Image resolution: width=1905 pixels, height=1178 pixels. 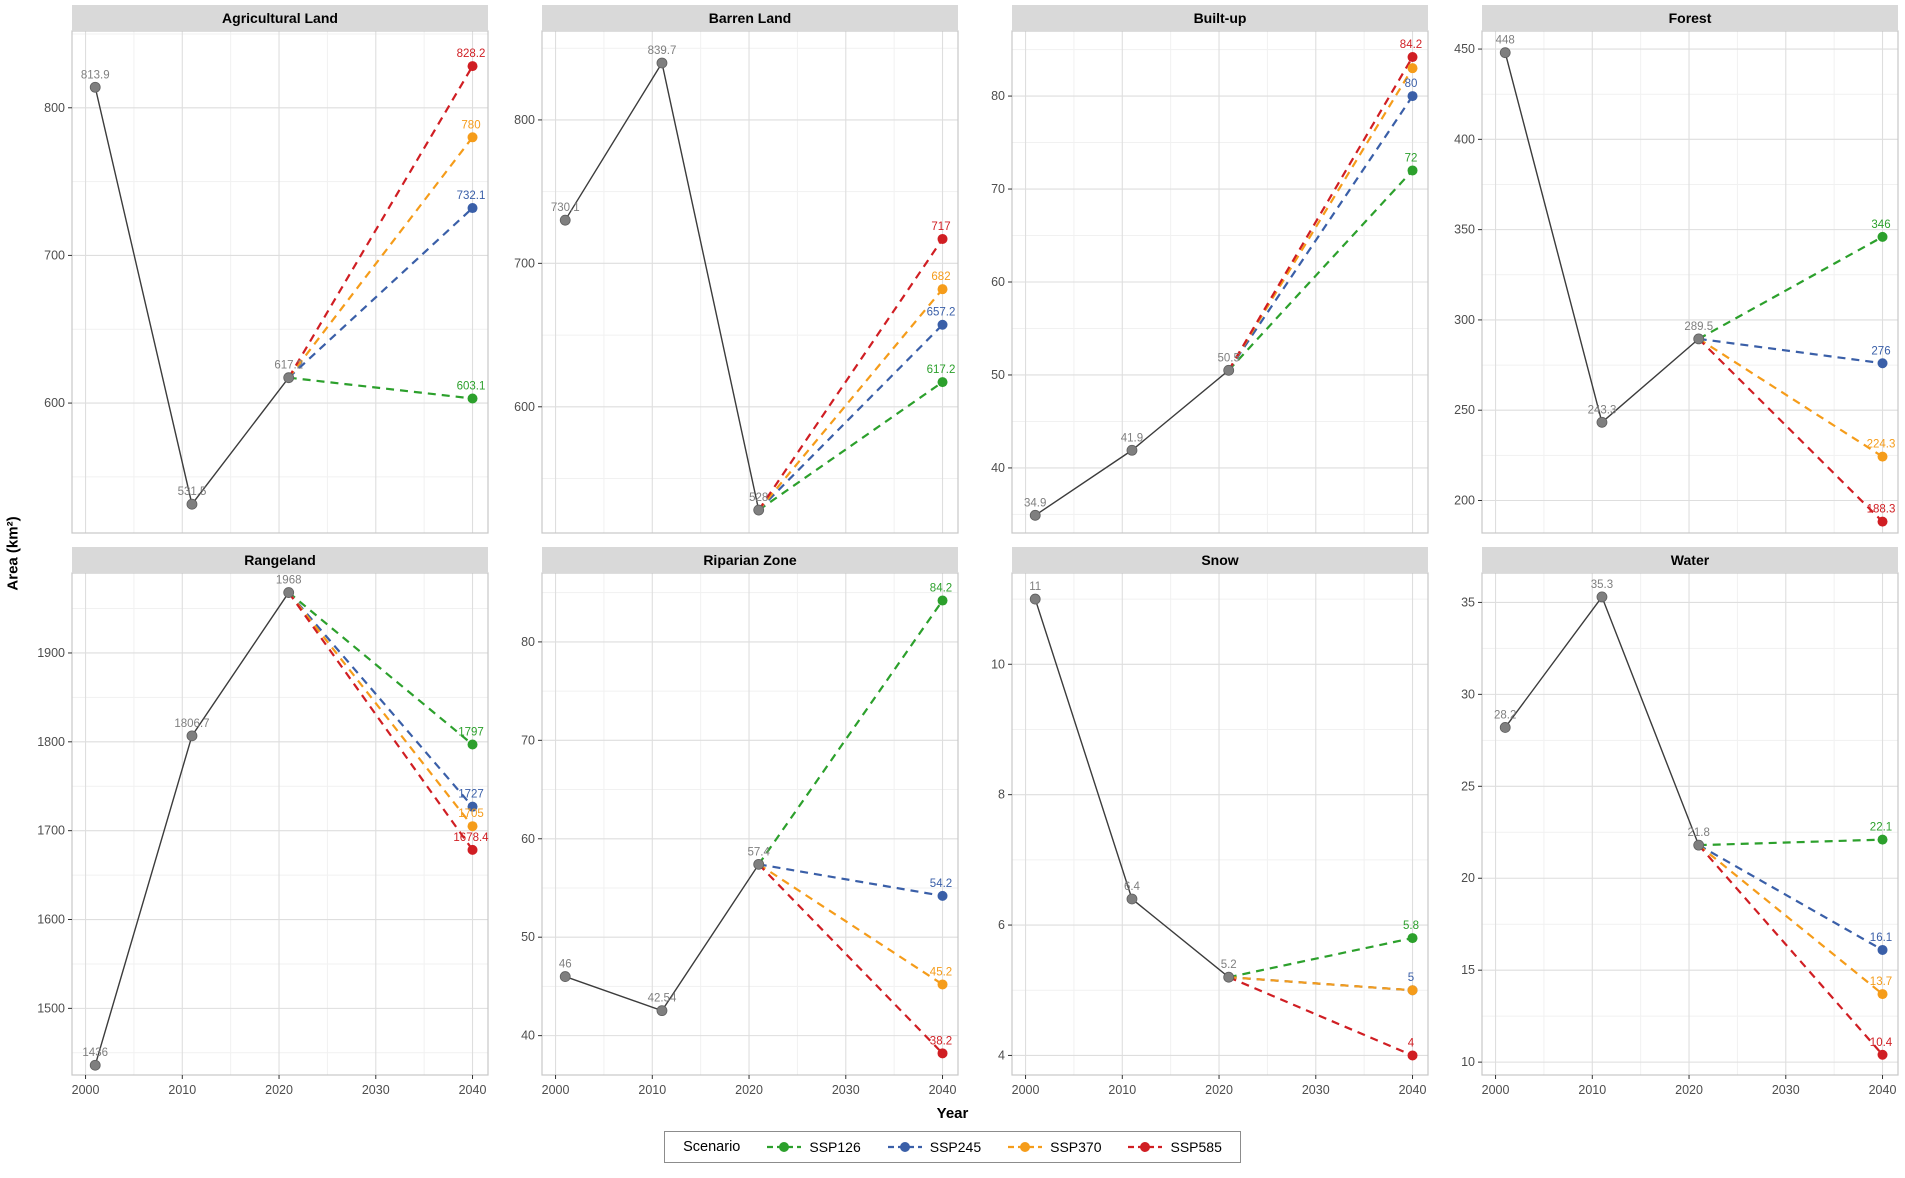 I want to click on historical-point-label: 448, so click(x=1505, y=41).